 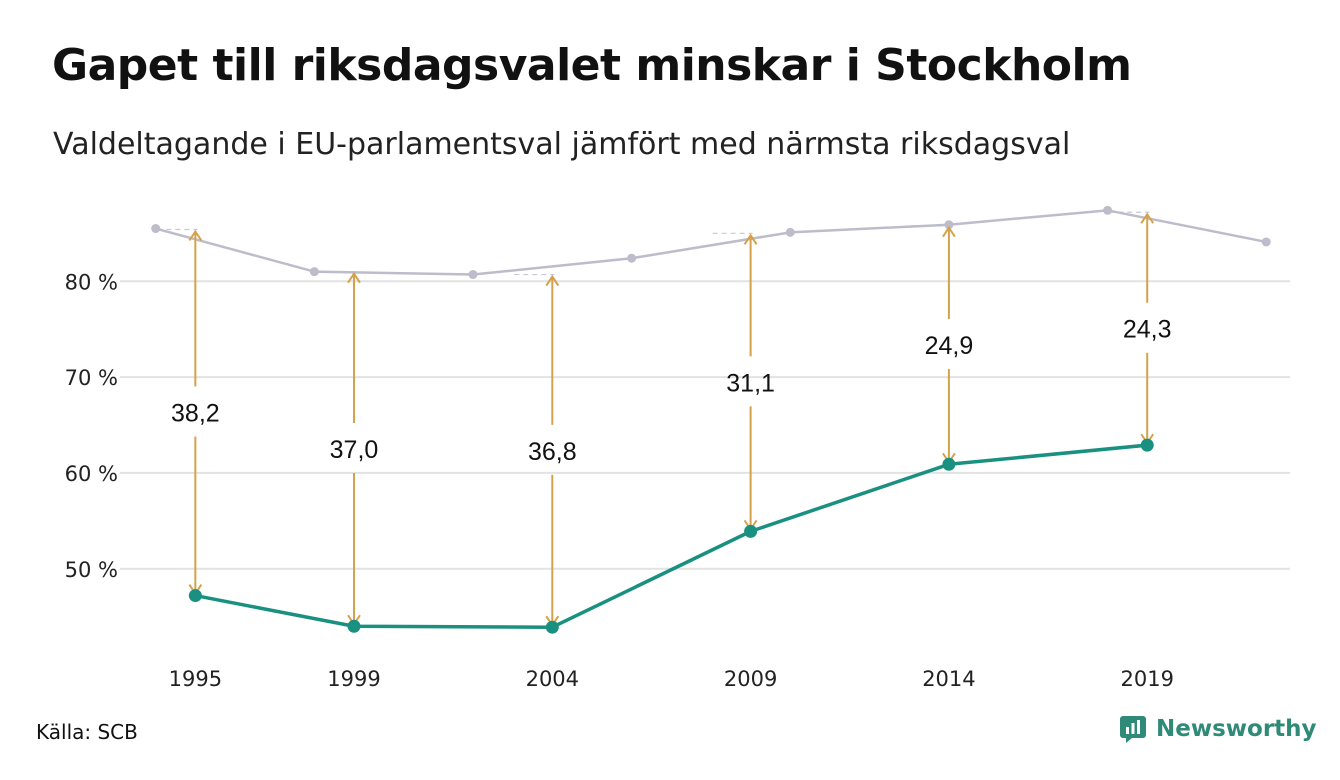 What do you see at coordinates (91, 474) in the screenshot?
I see `y-tick-label: 60 %` at bounding box center [91, 474].